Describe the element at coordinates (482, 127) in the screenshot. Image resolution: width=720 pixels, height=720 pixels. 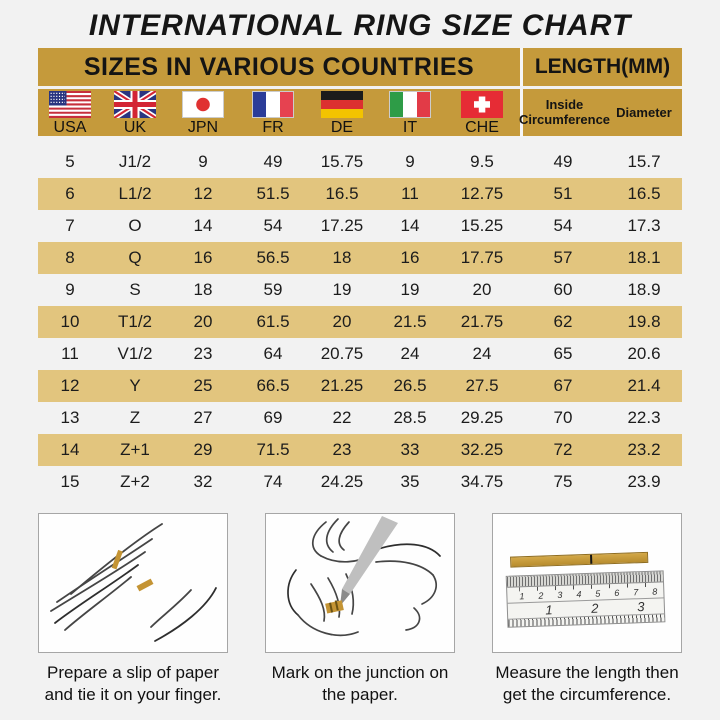
I see `country-label: CHE` at that location.